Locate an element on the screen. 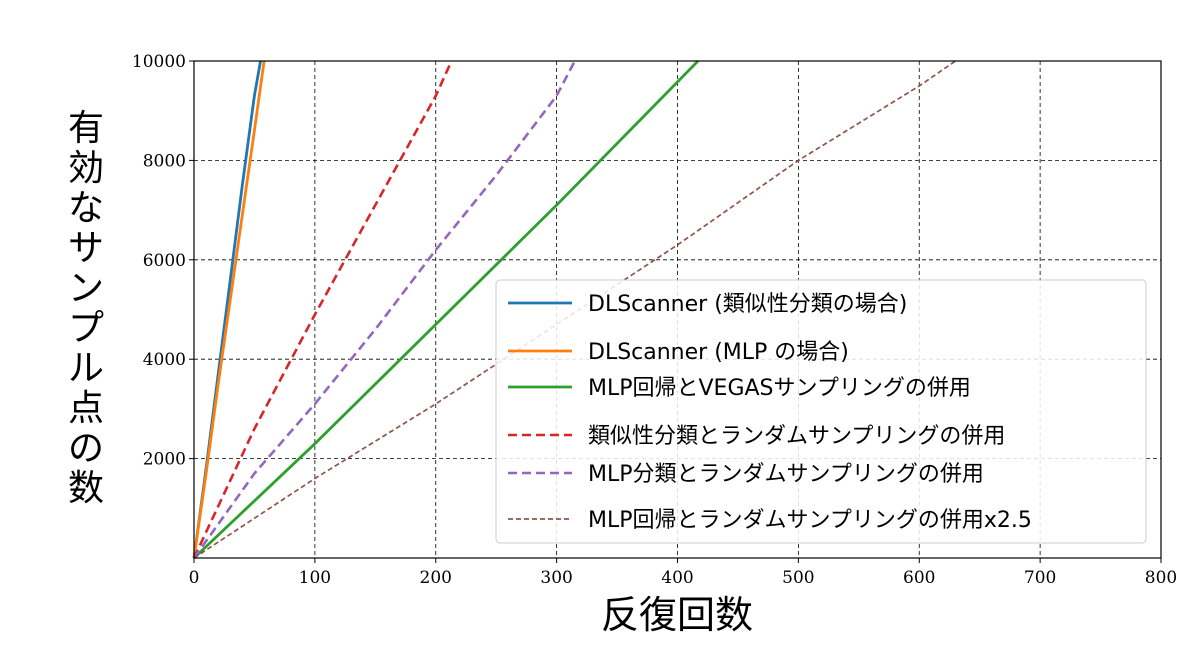  y-axis-title-text: 有効なサンプル点の数 is located at coordinates (86, 308).